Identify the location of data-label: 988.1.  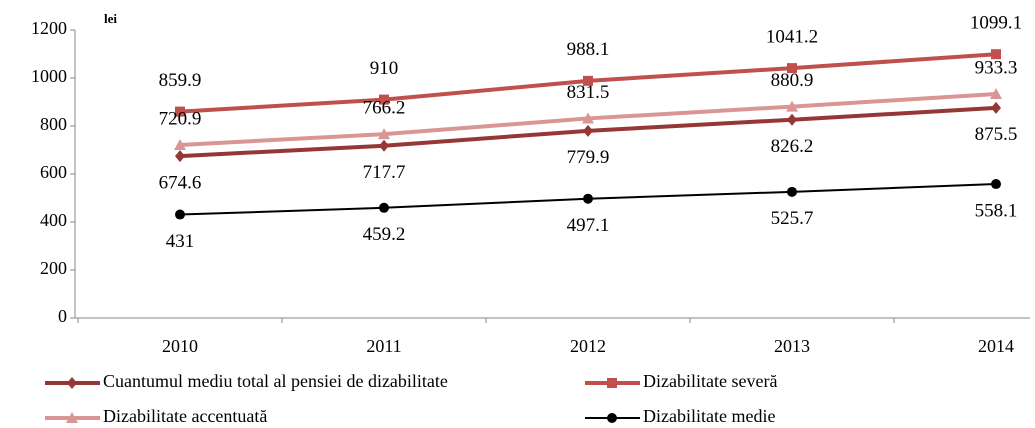
(588, 49).